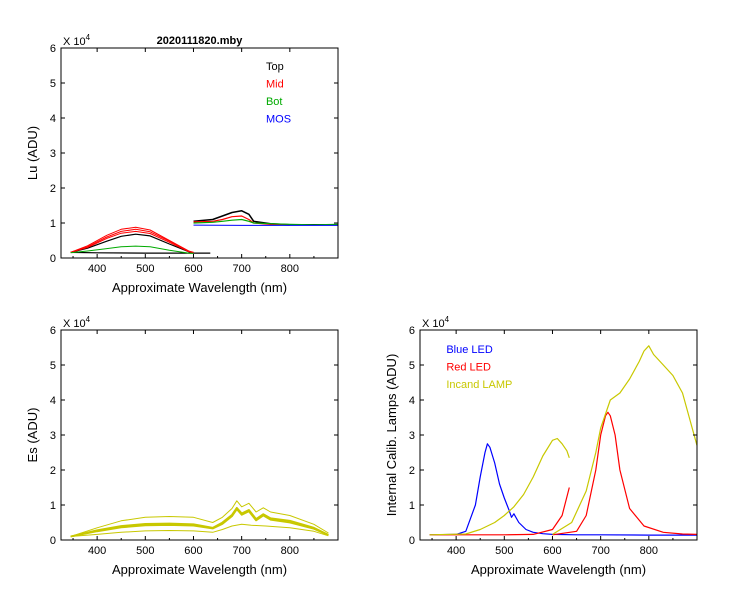 The height and width of the screenshot is (600, 750). I want to click on es-axes-frame, so click(199, 435).